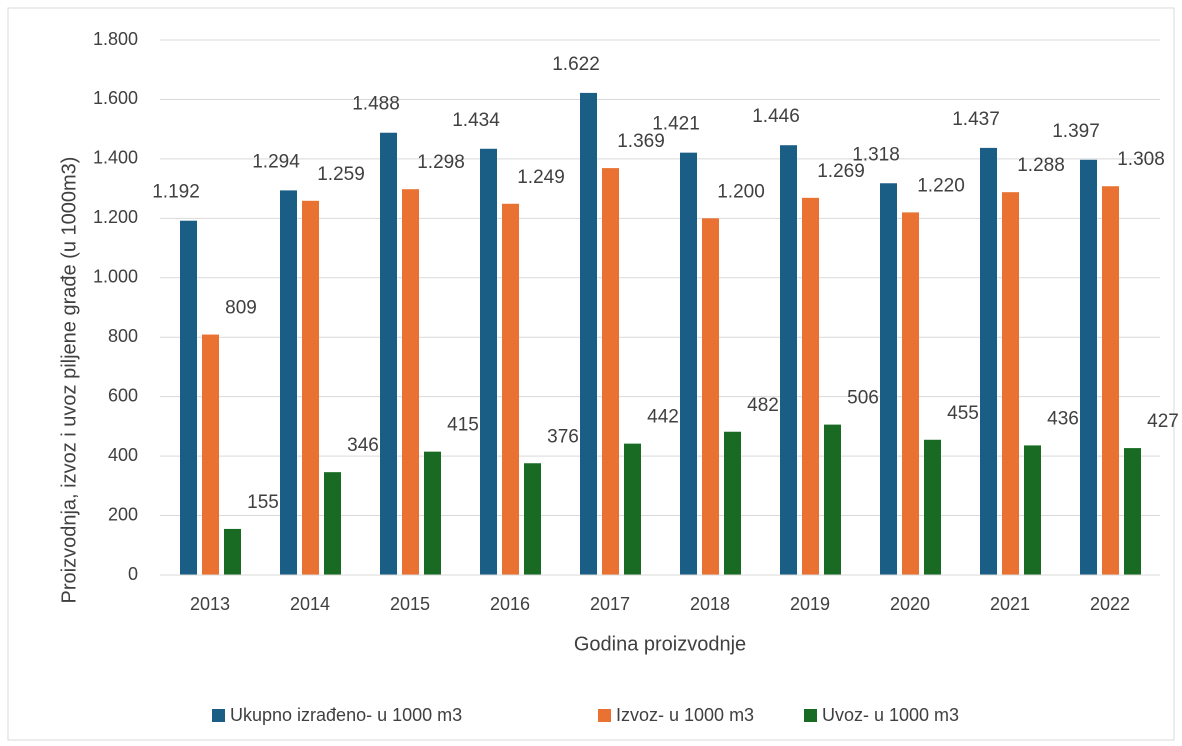 The height and width of the screenshot is (746, 1182). What do you see at coordinates (123, 455) in the screenshot?
I see `y-tick-label: 400` at bounding box center [123, 455].